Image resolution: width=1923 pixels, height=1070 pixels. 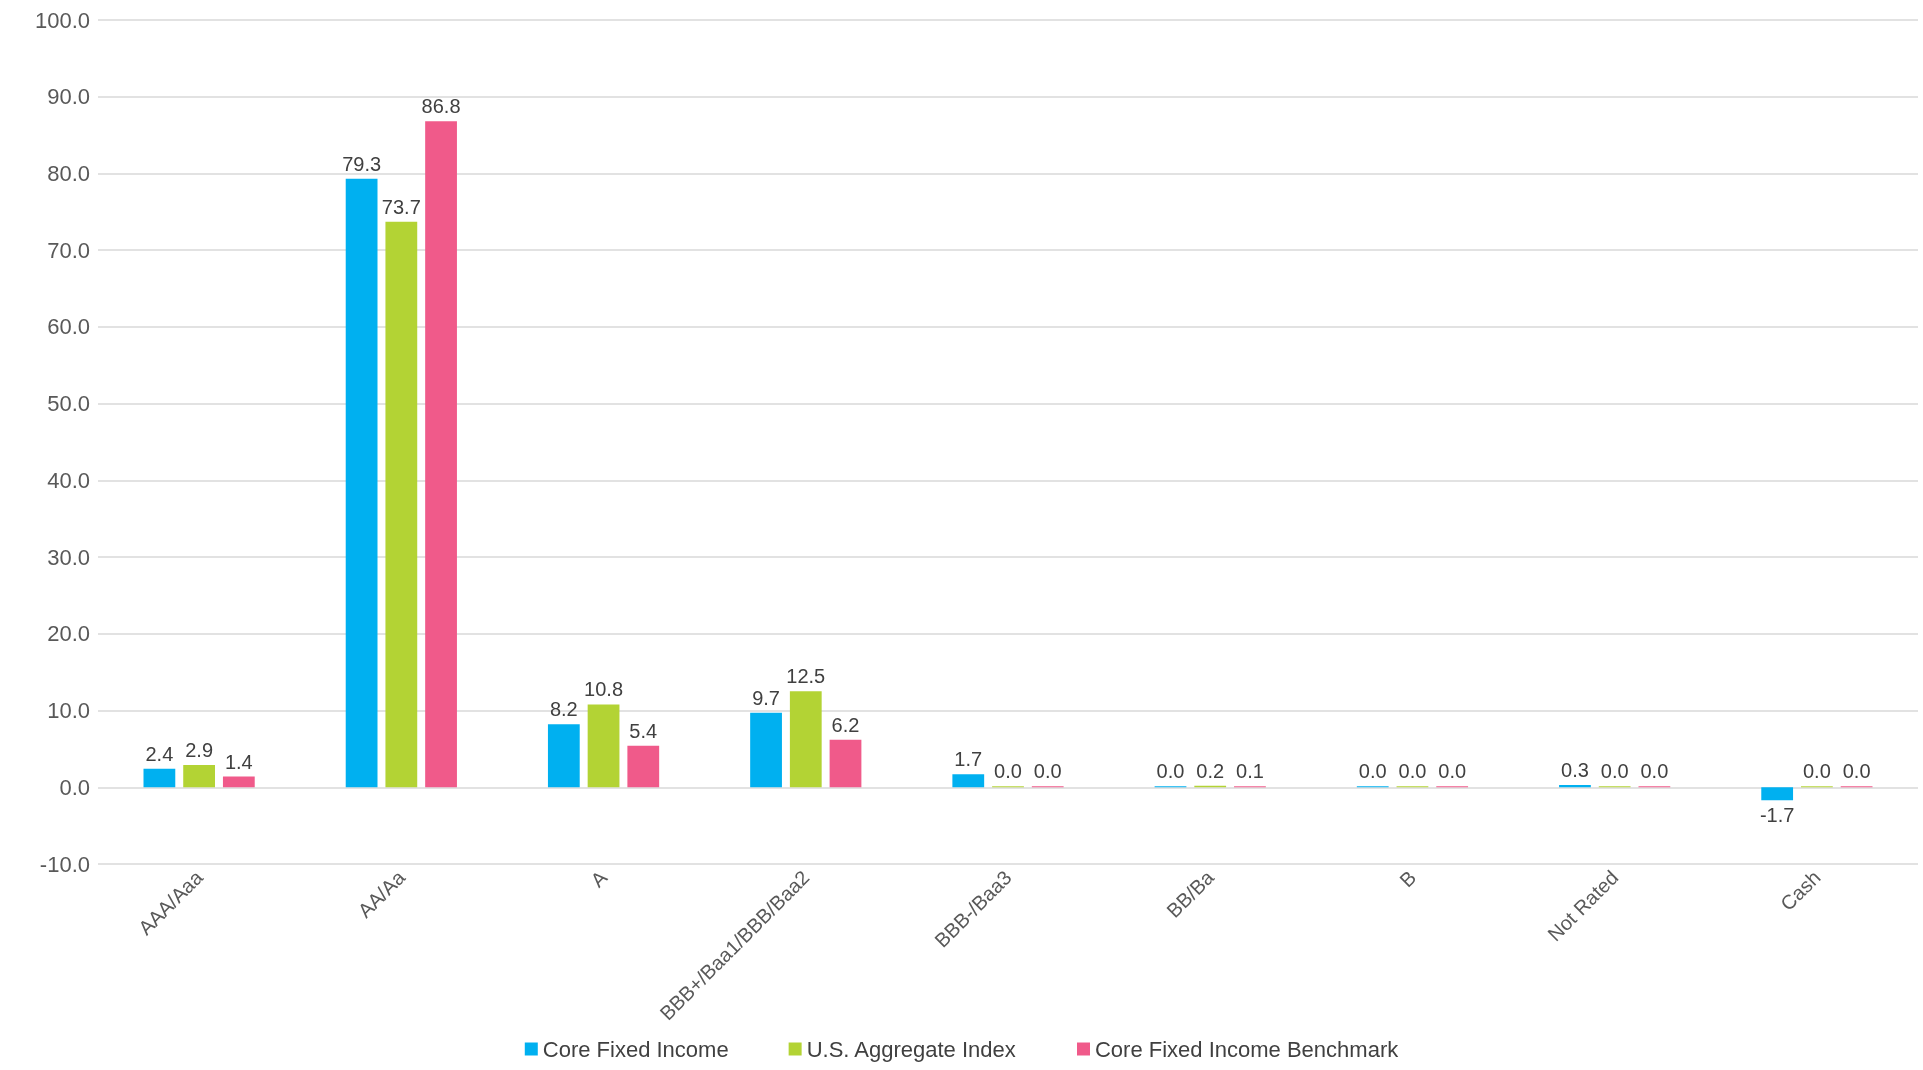 I want to click on y-tick-label: 80.0, so click(x=68, y=173).